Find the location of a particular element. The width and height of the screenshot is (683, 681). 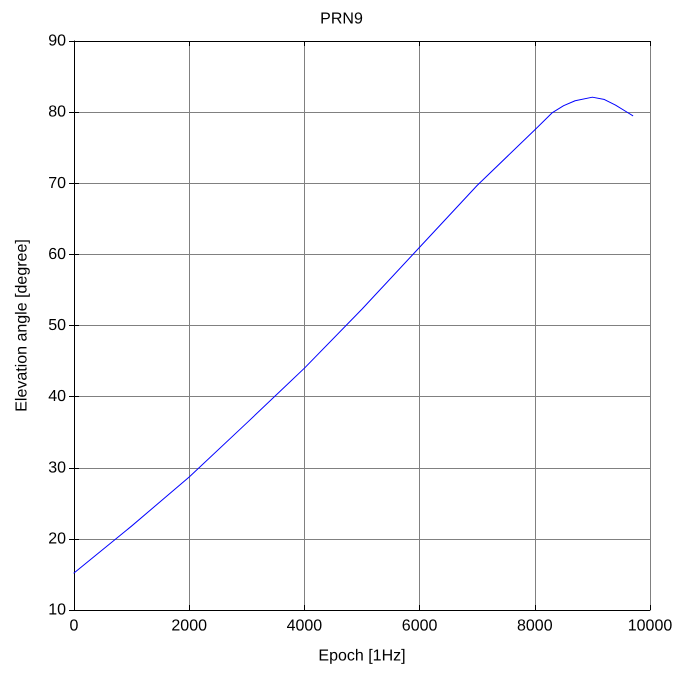

y-tick-label: 90 is located at coordinates (57, 41).